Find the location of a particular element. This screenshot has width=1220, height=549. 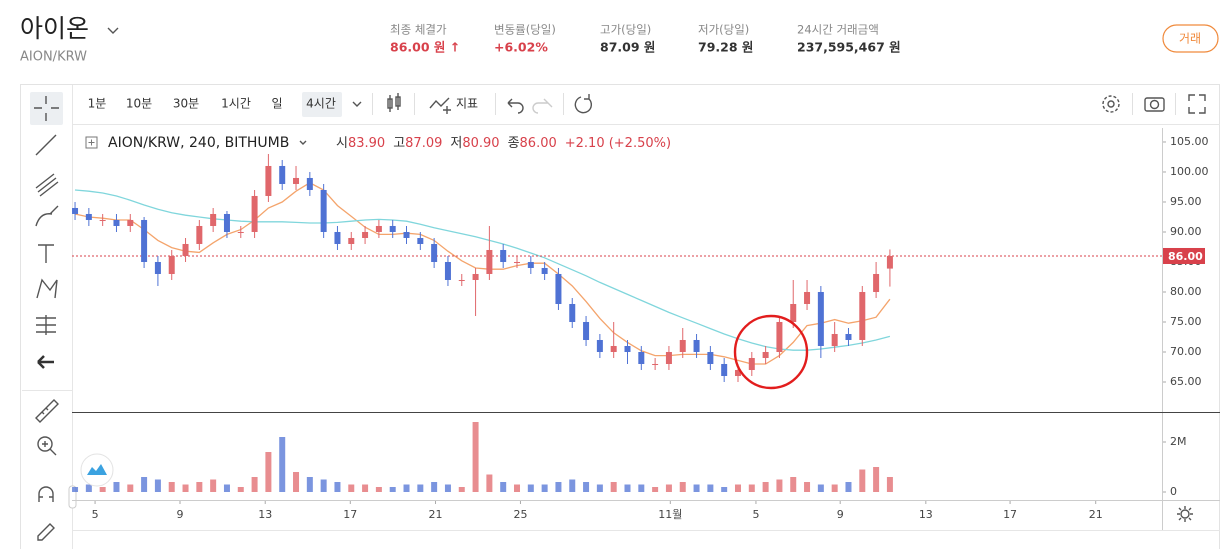

legend-symbol: AION/KRW, 240, BITHUMB is located at coordinates (198, 143).